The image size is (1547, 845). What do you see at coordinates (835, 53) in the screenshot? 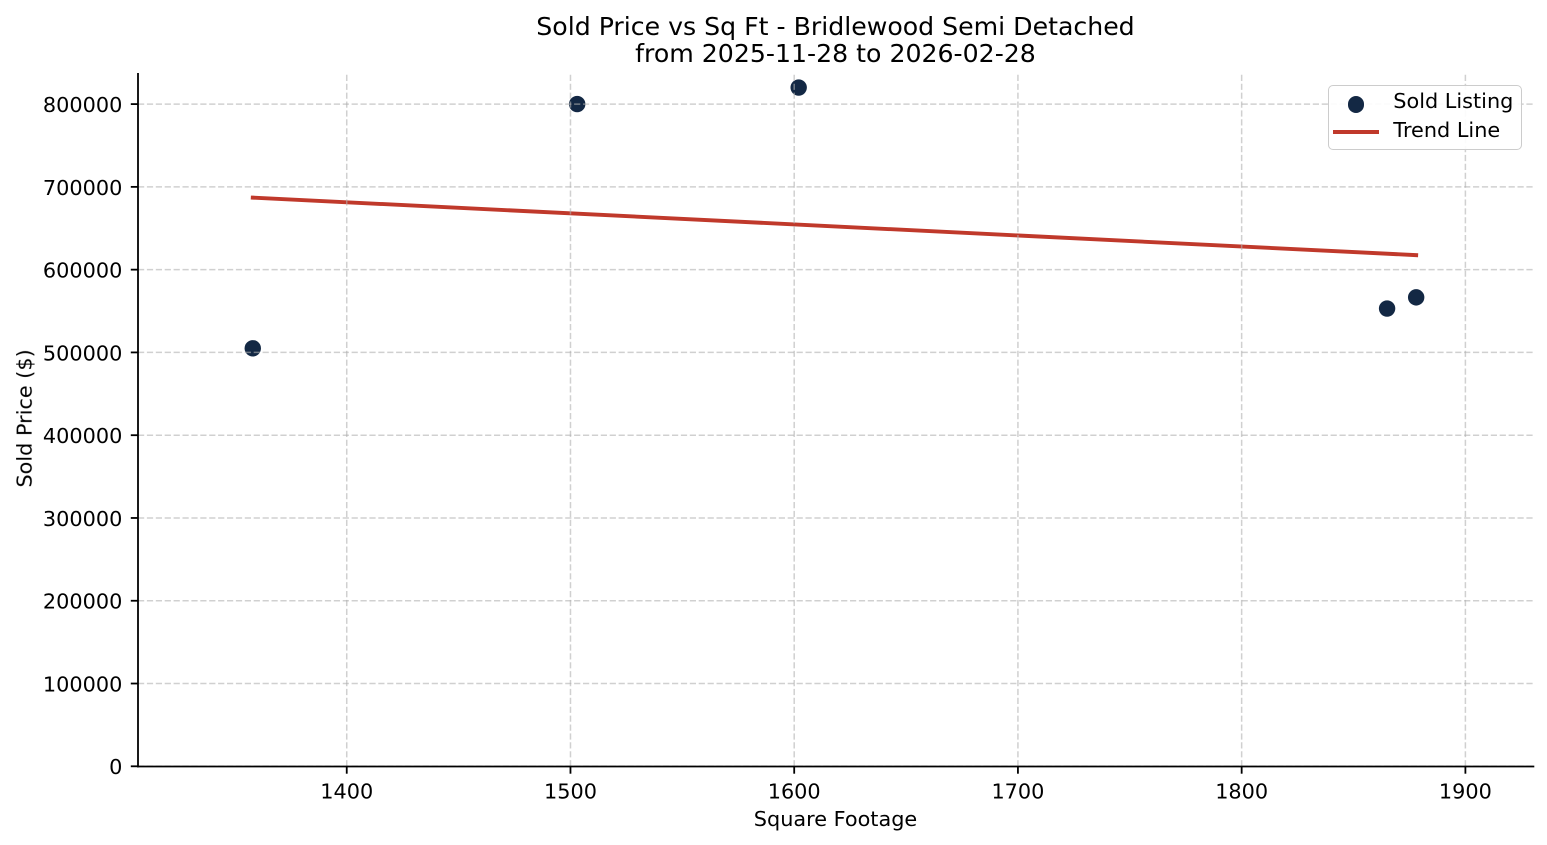
I see `chart-subtitle: from 2025-11-28 to 2026-02-28` at bounding box center [835, 53].